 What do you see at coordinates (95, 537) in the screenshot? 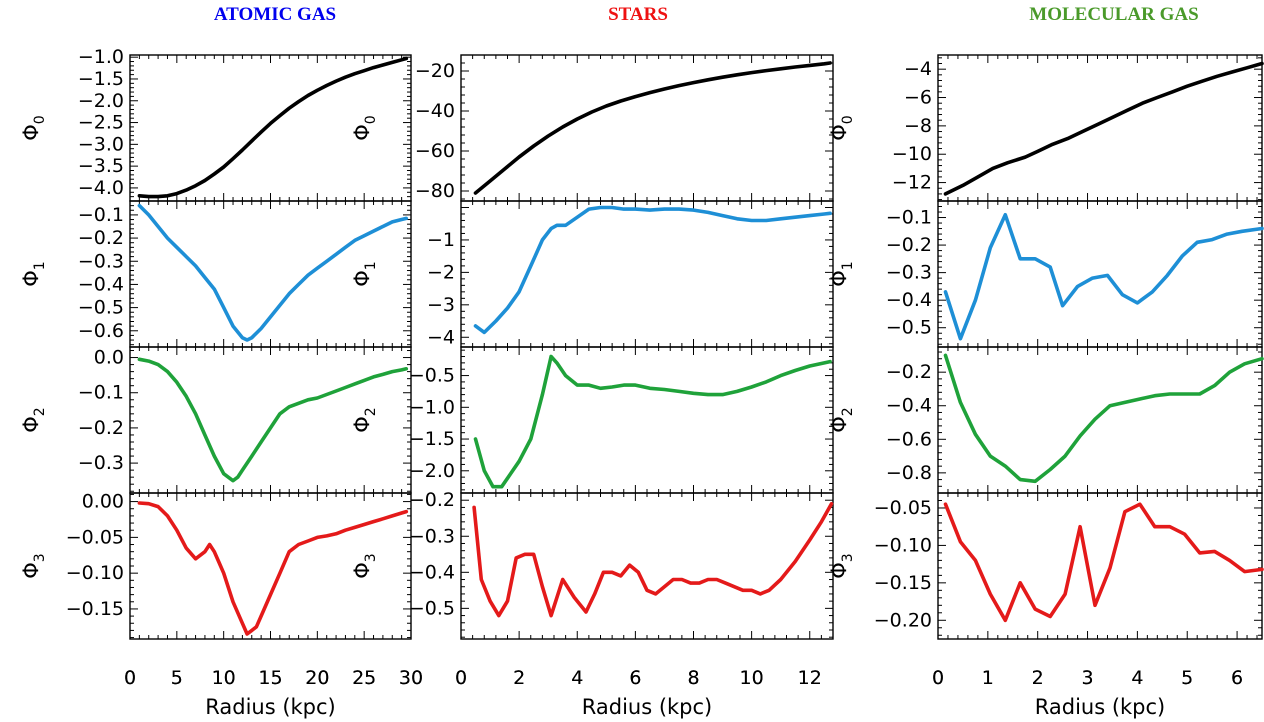
I see `y-tick-label: −0.05` at bounding box center [95, 537].